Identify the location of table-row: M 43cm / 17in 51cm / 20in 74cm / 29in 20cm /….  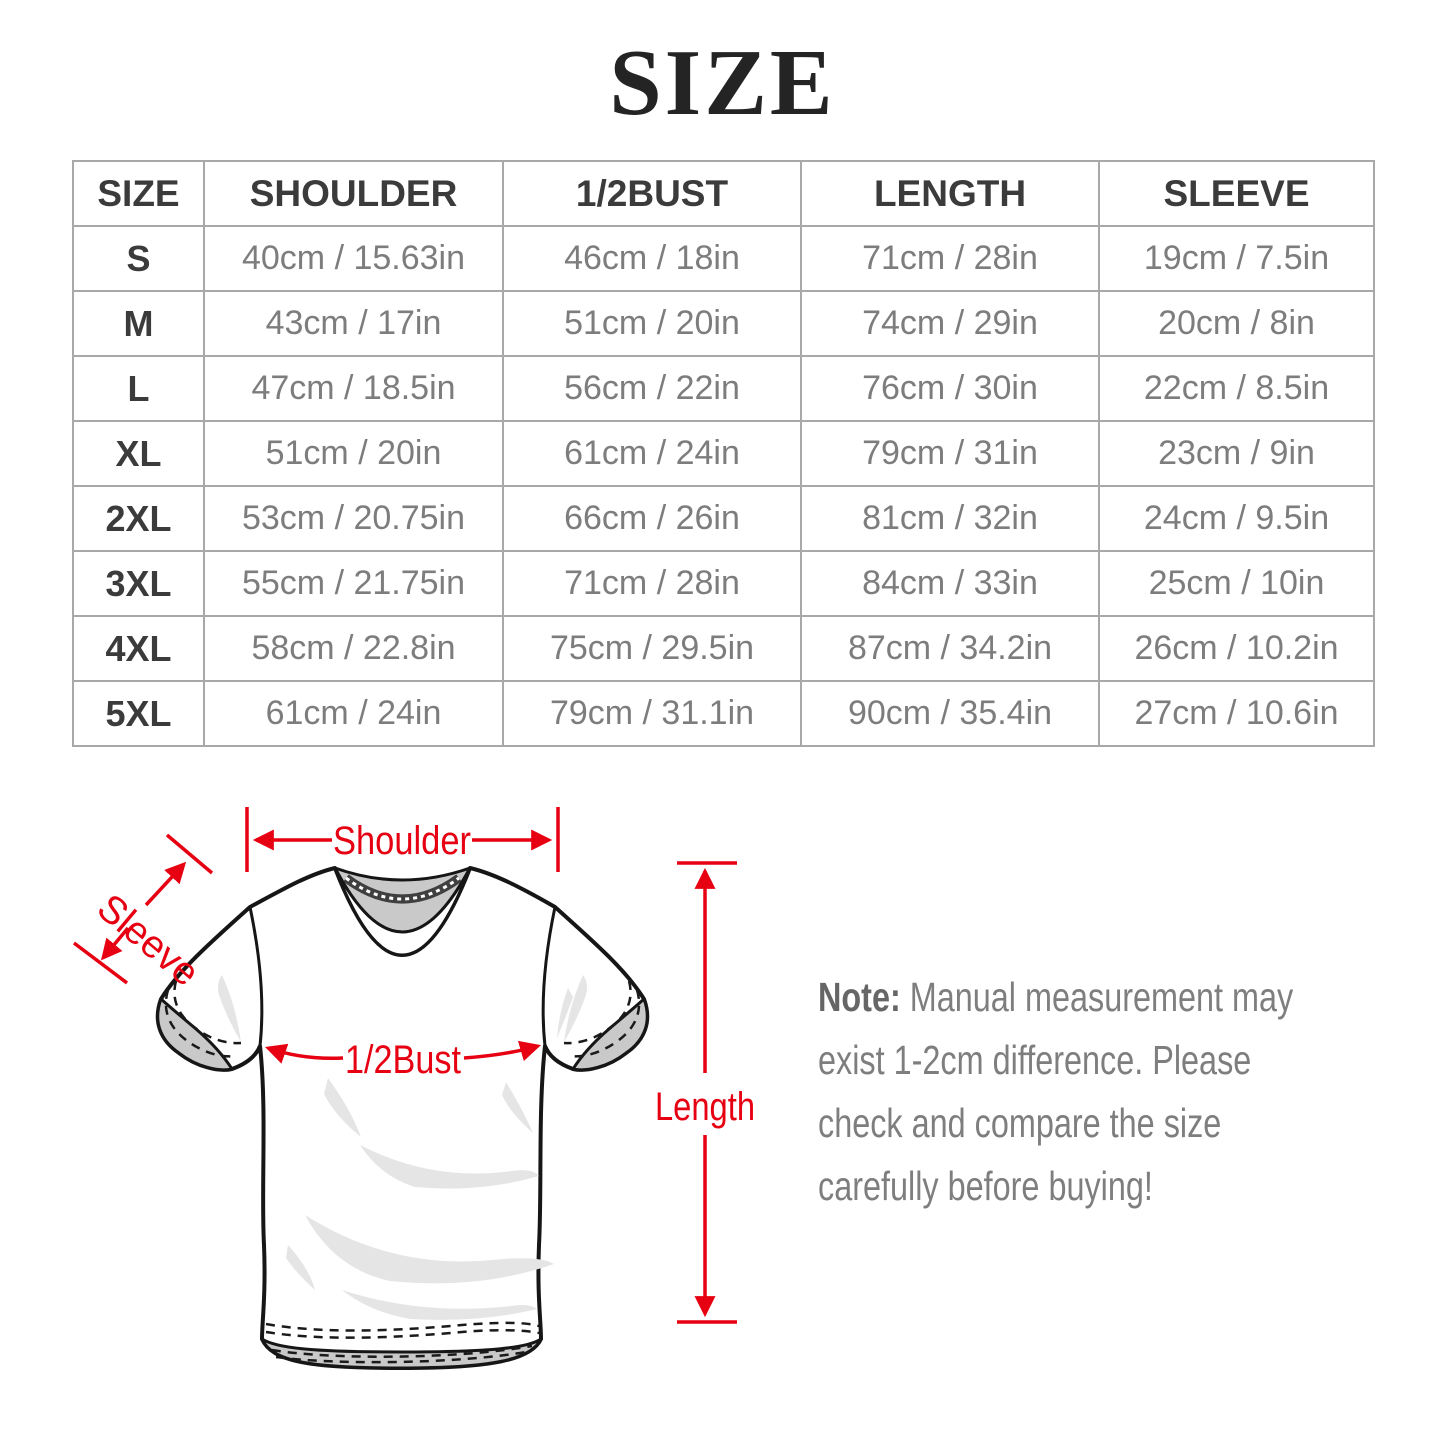
(723, 323).